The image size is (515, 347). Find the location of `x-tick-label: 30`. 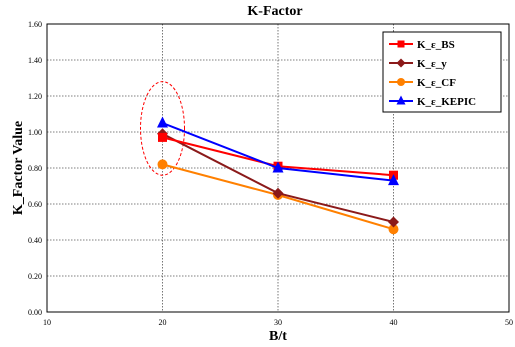

x-tick-label: 30 is located at coordinates (278, 322).